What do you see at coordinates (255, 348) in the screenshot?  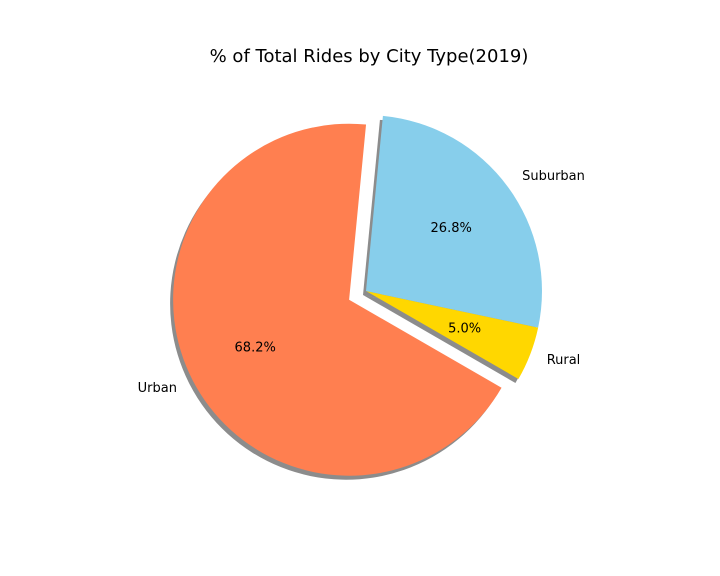 I see `slice-pct-urban: 68.2%` at bounding box center [255, 348].